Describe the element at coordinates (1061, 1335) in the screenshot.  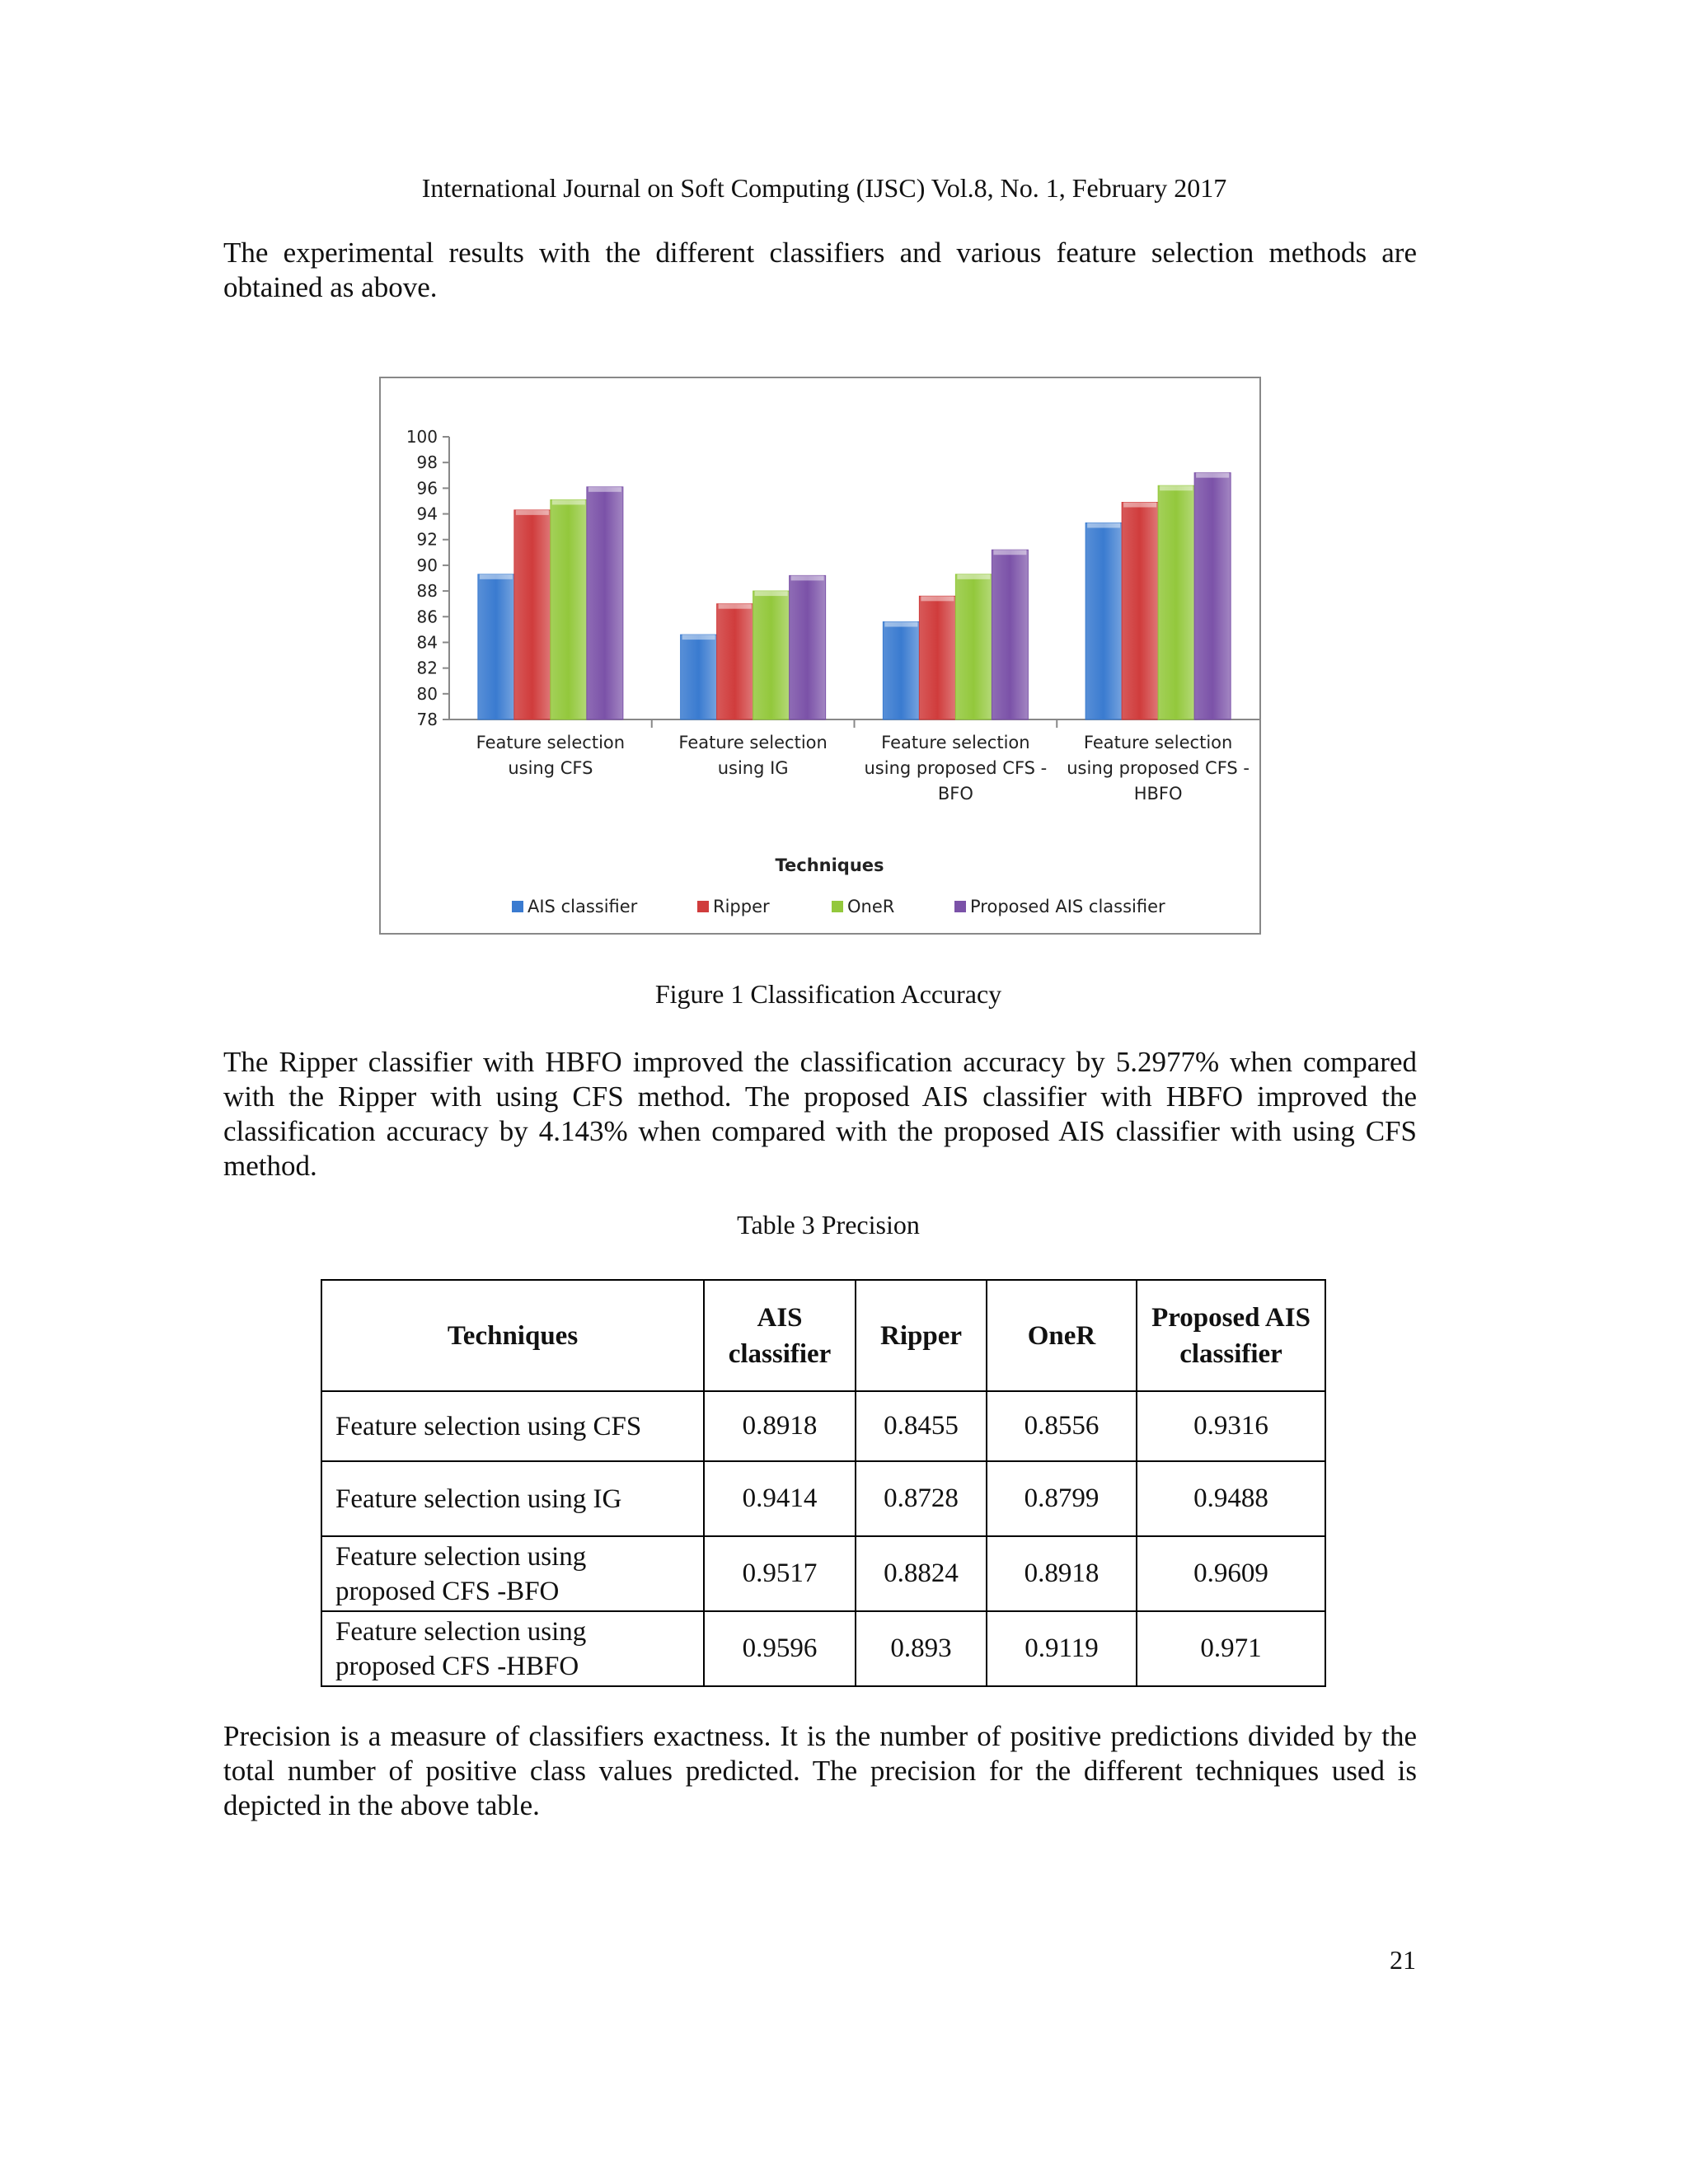
I see `header-oner: OneR` at that location.